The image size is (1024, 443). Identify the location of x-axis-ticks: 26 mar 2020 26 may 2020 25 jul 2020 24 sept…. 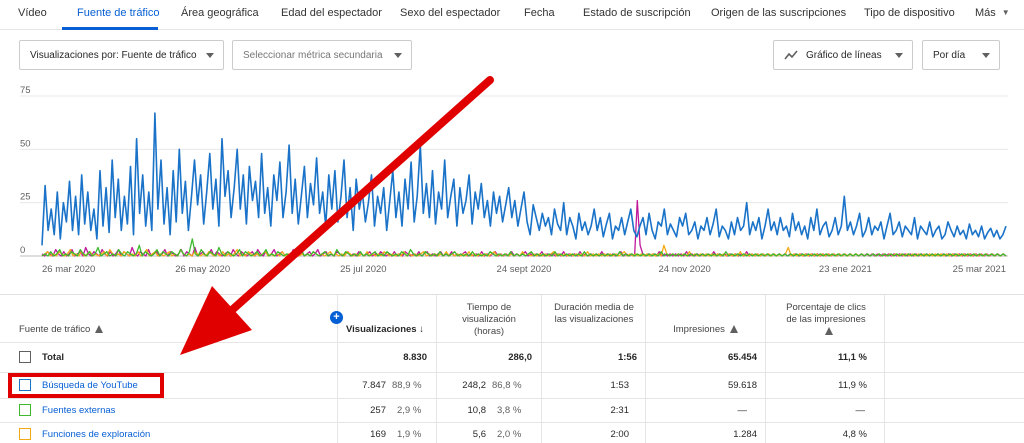
(524, 269).